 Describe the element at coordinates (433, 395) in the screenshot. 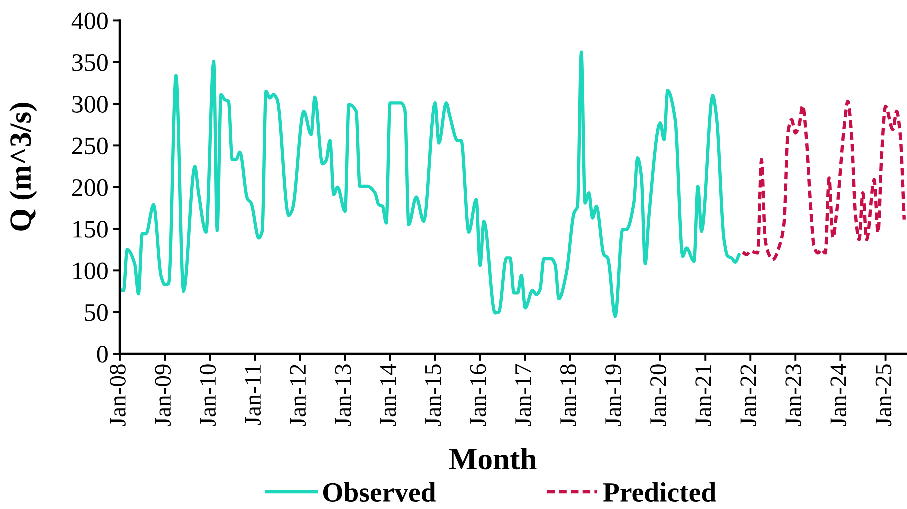

I see `x-tick-label: Jan-15` at that location.